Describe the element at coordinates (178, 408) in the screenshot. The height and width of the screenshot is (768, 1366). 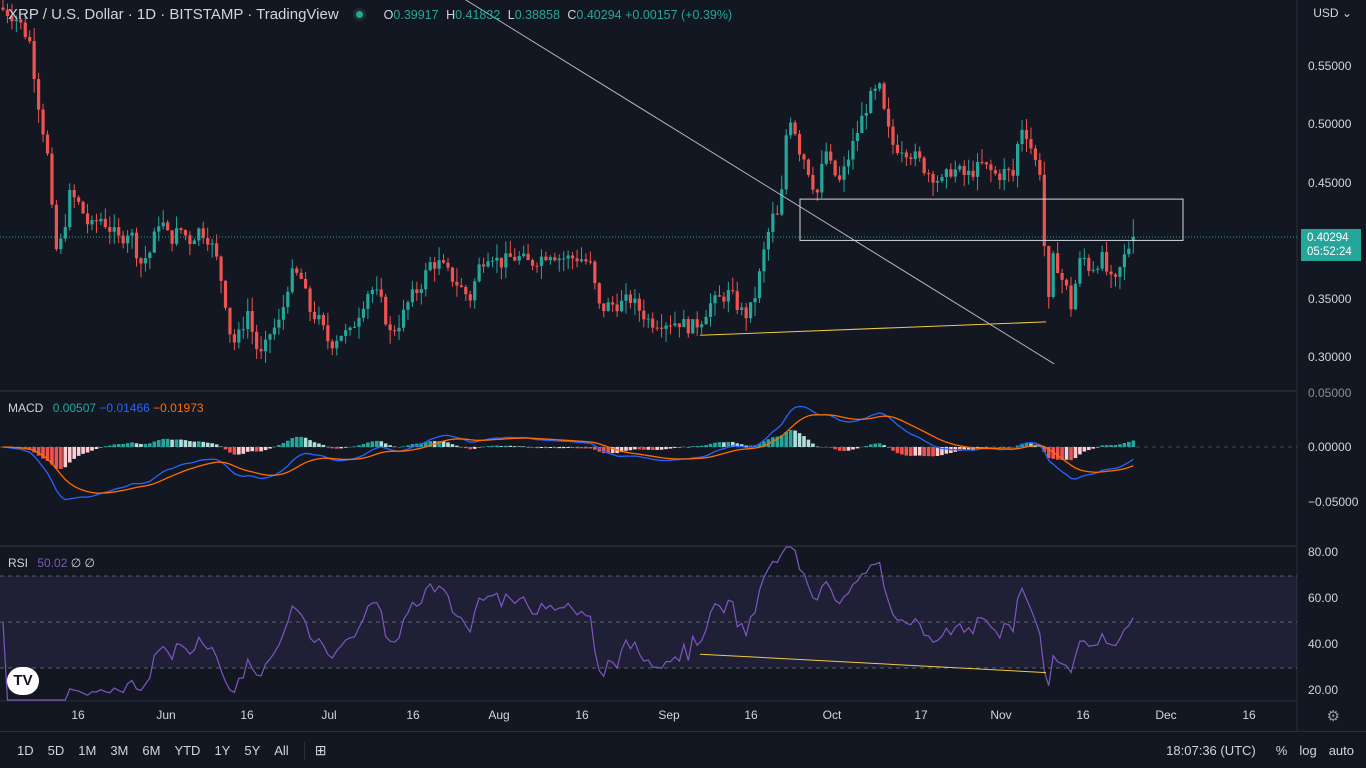
I see `macd-signal-value: −0.01973` at that location.